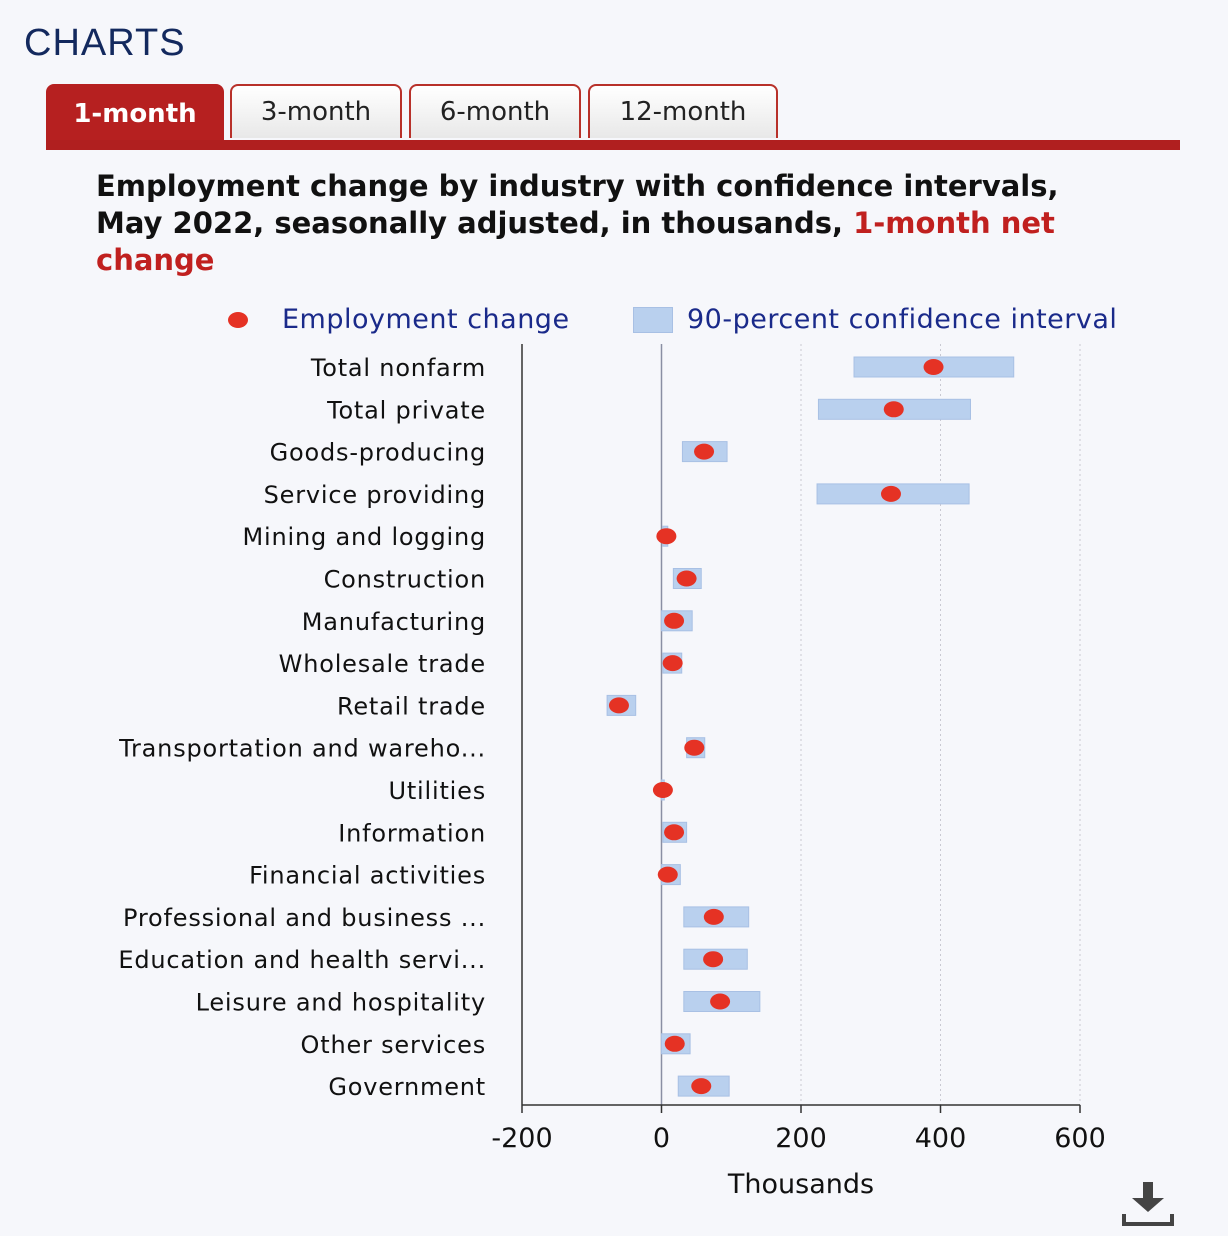 Image resolution: width=1228 pixels, height=1236 pixels. Describe the element at coordinates (398, 368) in the screenshot. I see `category-label: Total nonfarm` at that location.